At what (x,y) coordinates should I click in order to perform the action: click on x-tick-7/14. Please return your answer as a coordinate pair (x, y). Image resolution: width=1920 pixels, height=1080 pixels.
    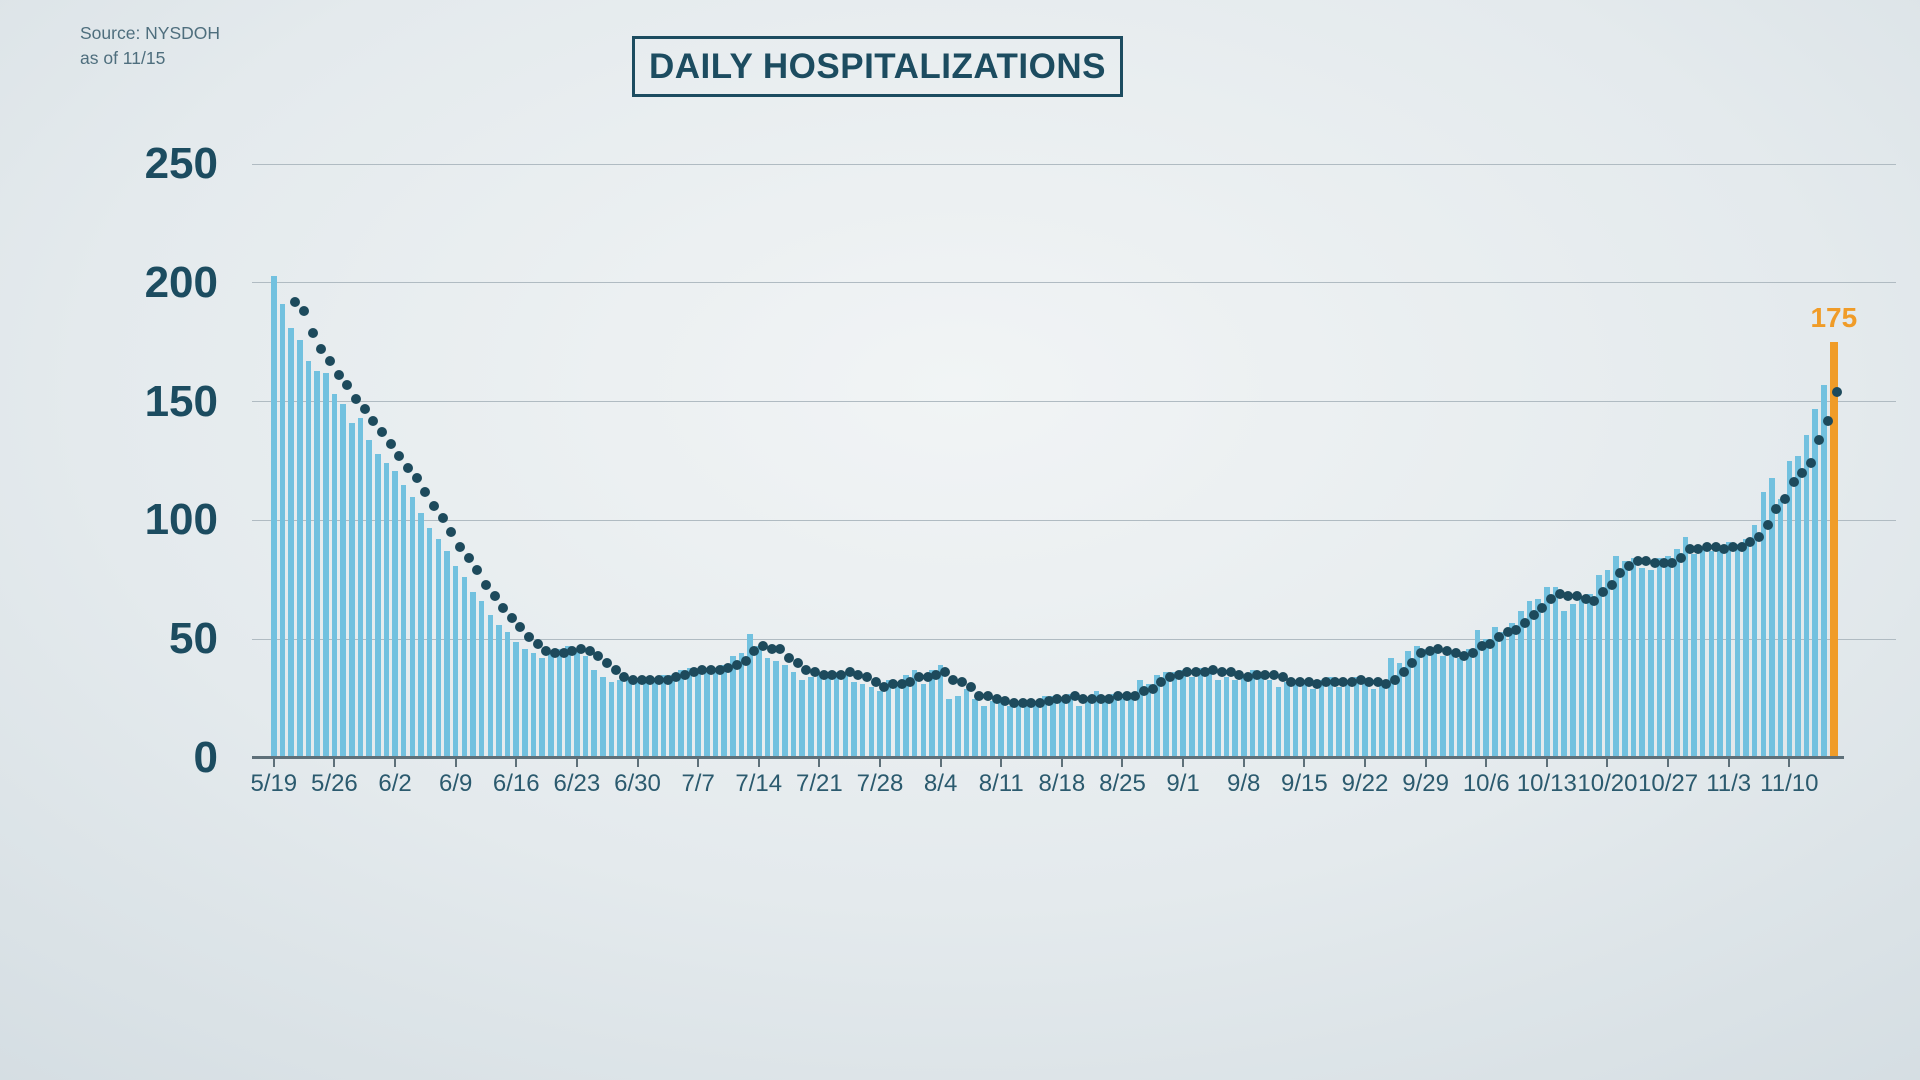
    Looking at the image, I should click on (758, 762).